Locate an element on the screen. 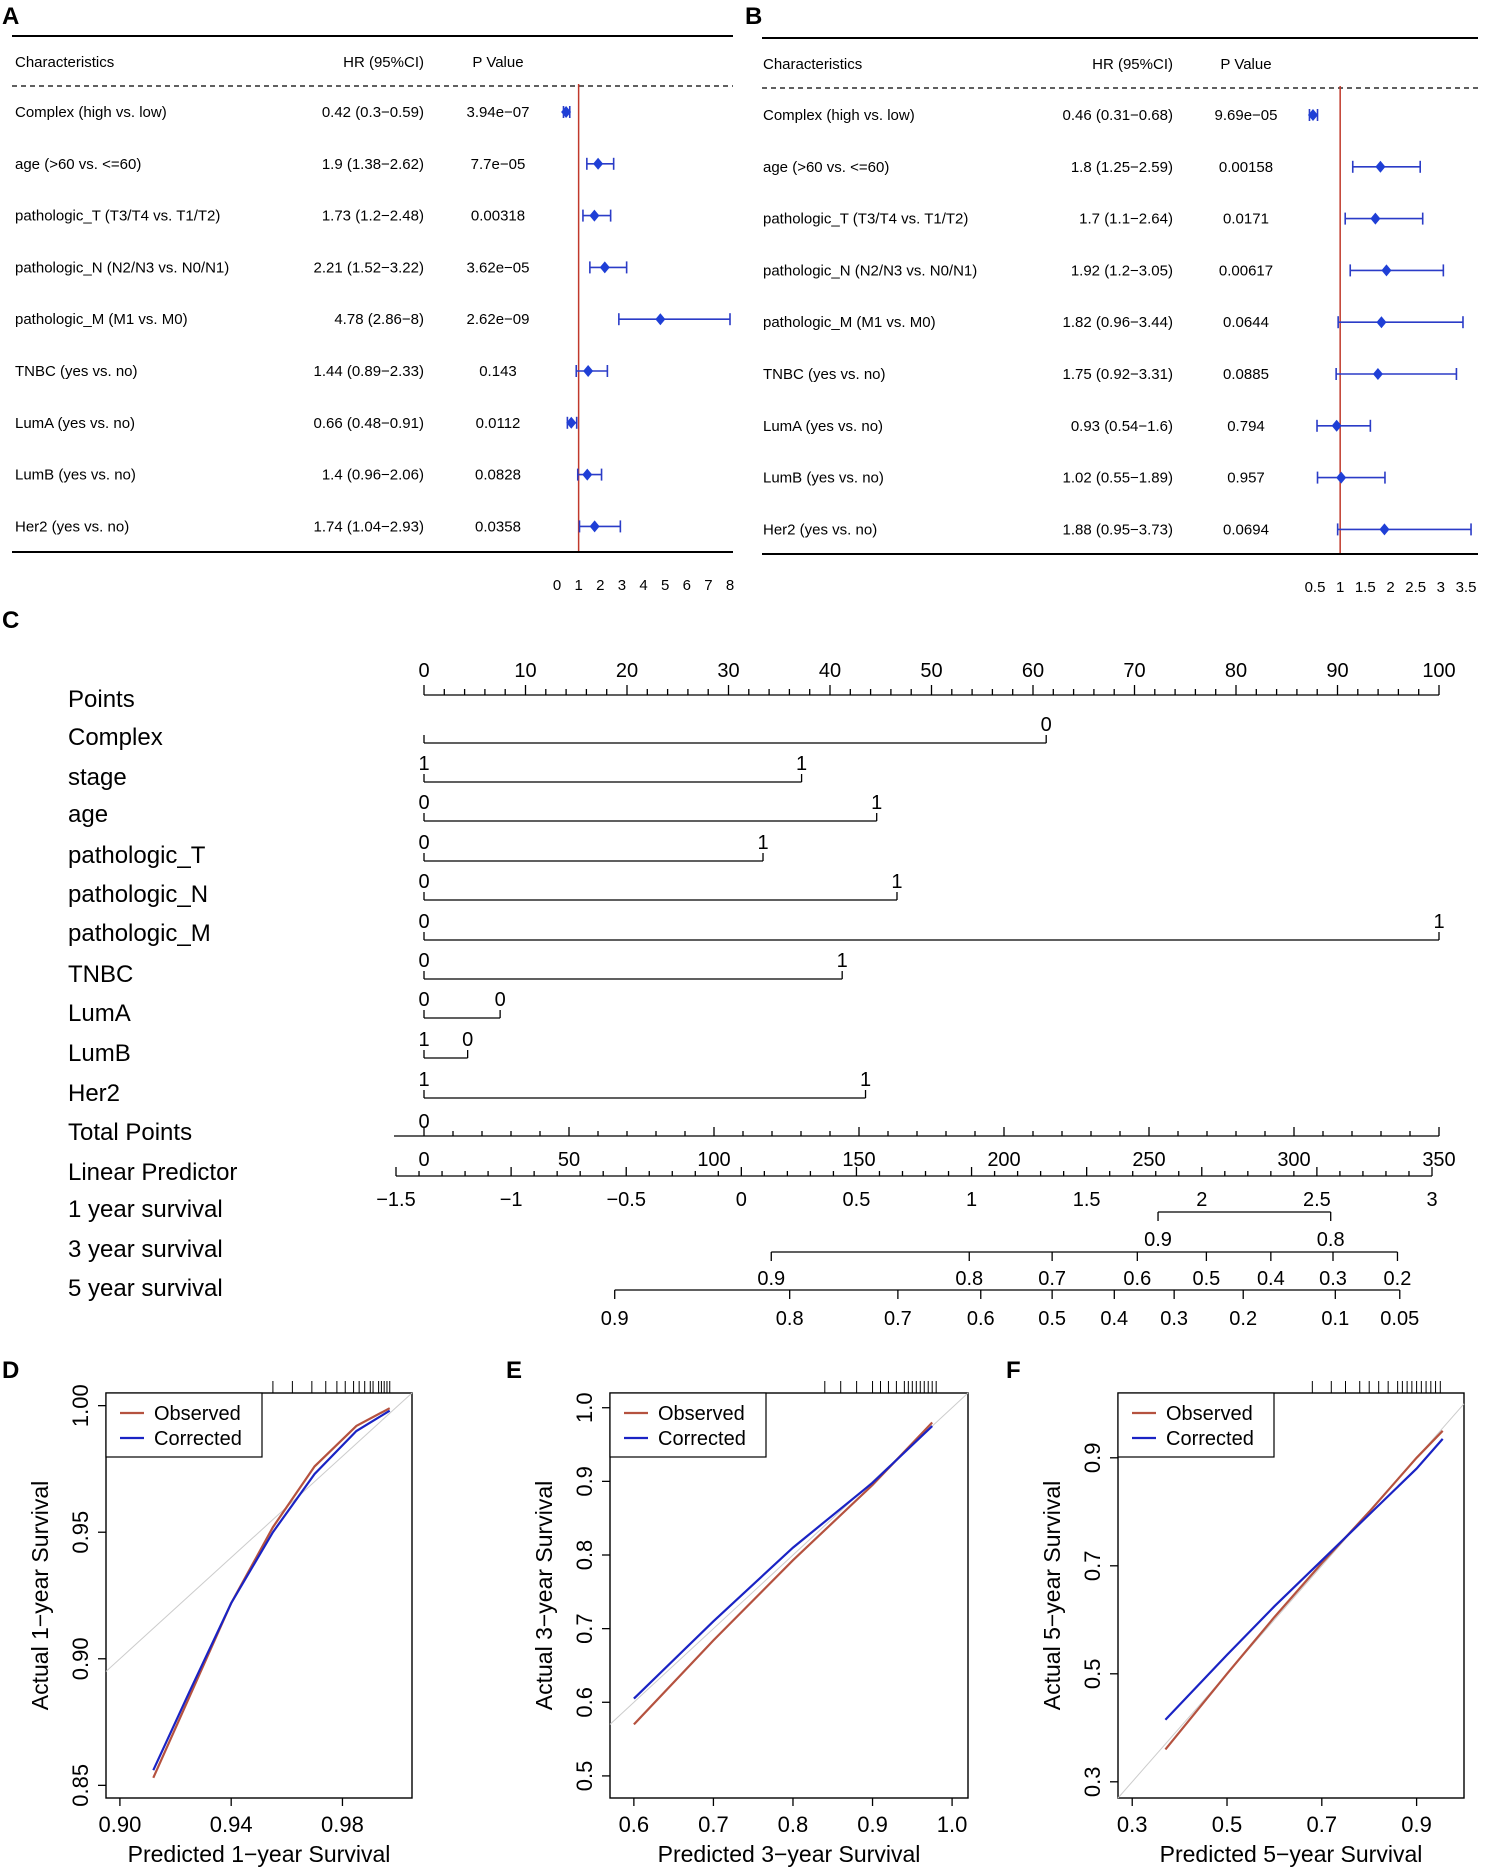 The image size is (1486, 1868). y-tick-label: 1.00 is located at coordinates (80, 1405).